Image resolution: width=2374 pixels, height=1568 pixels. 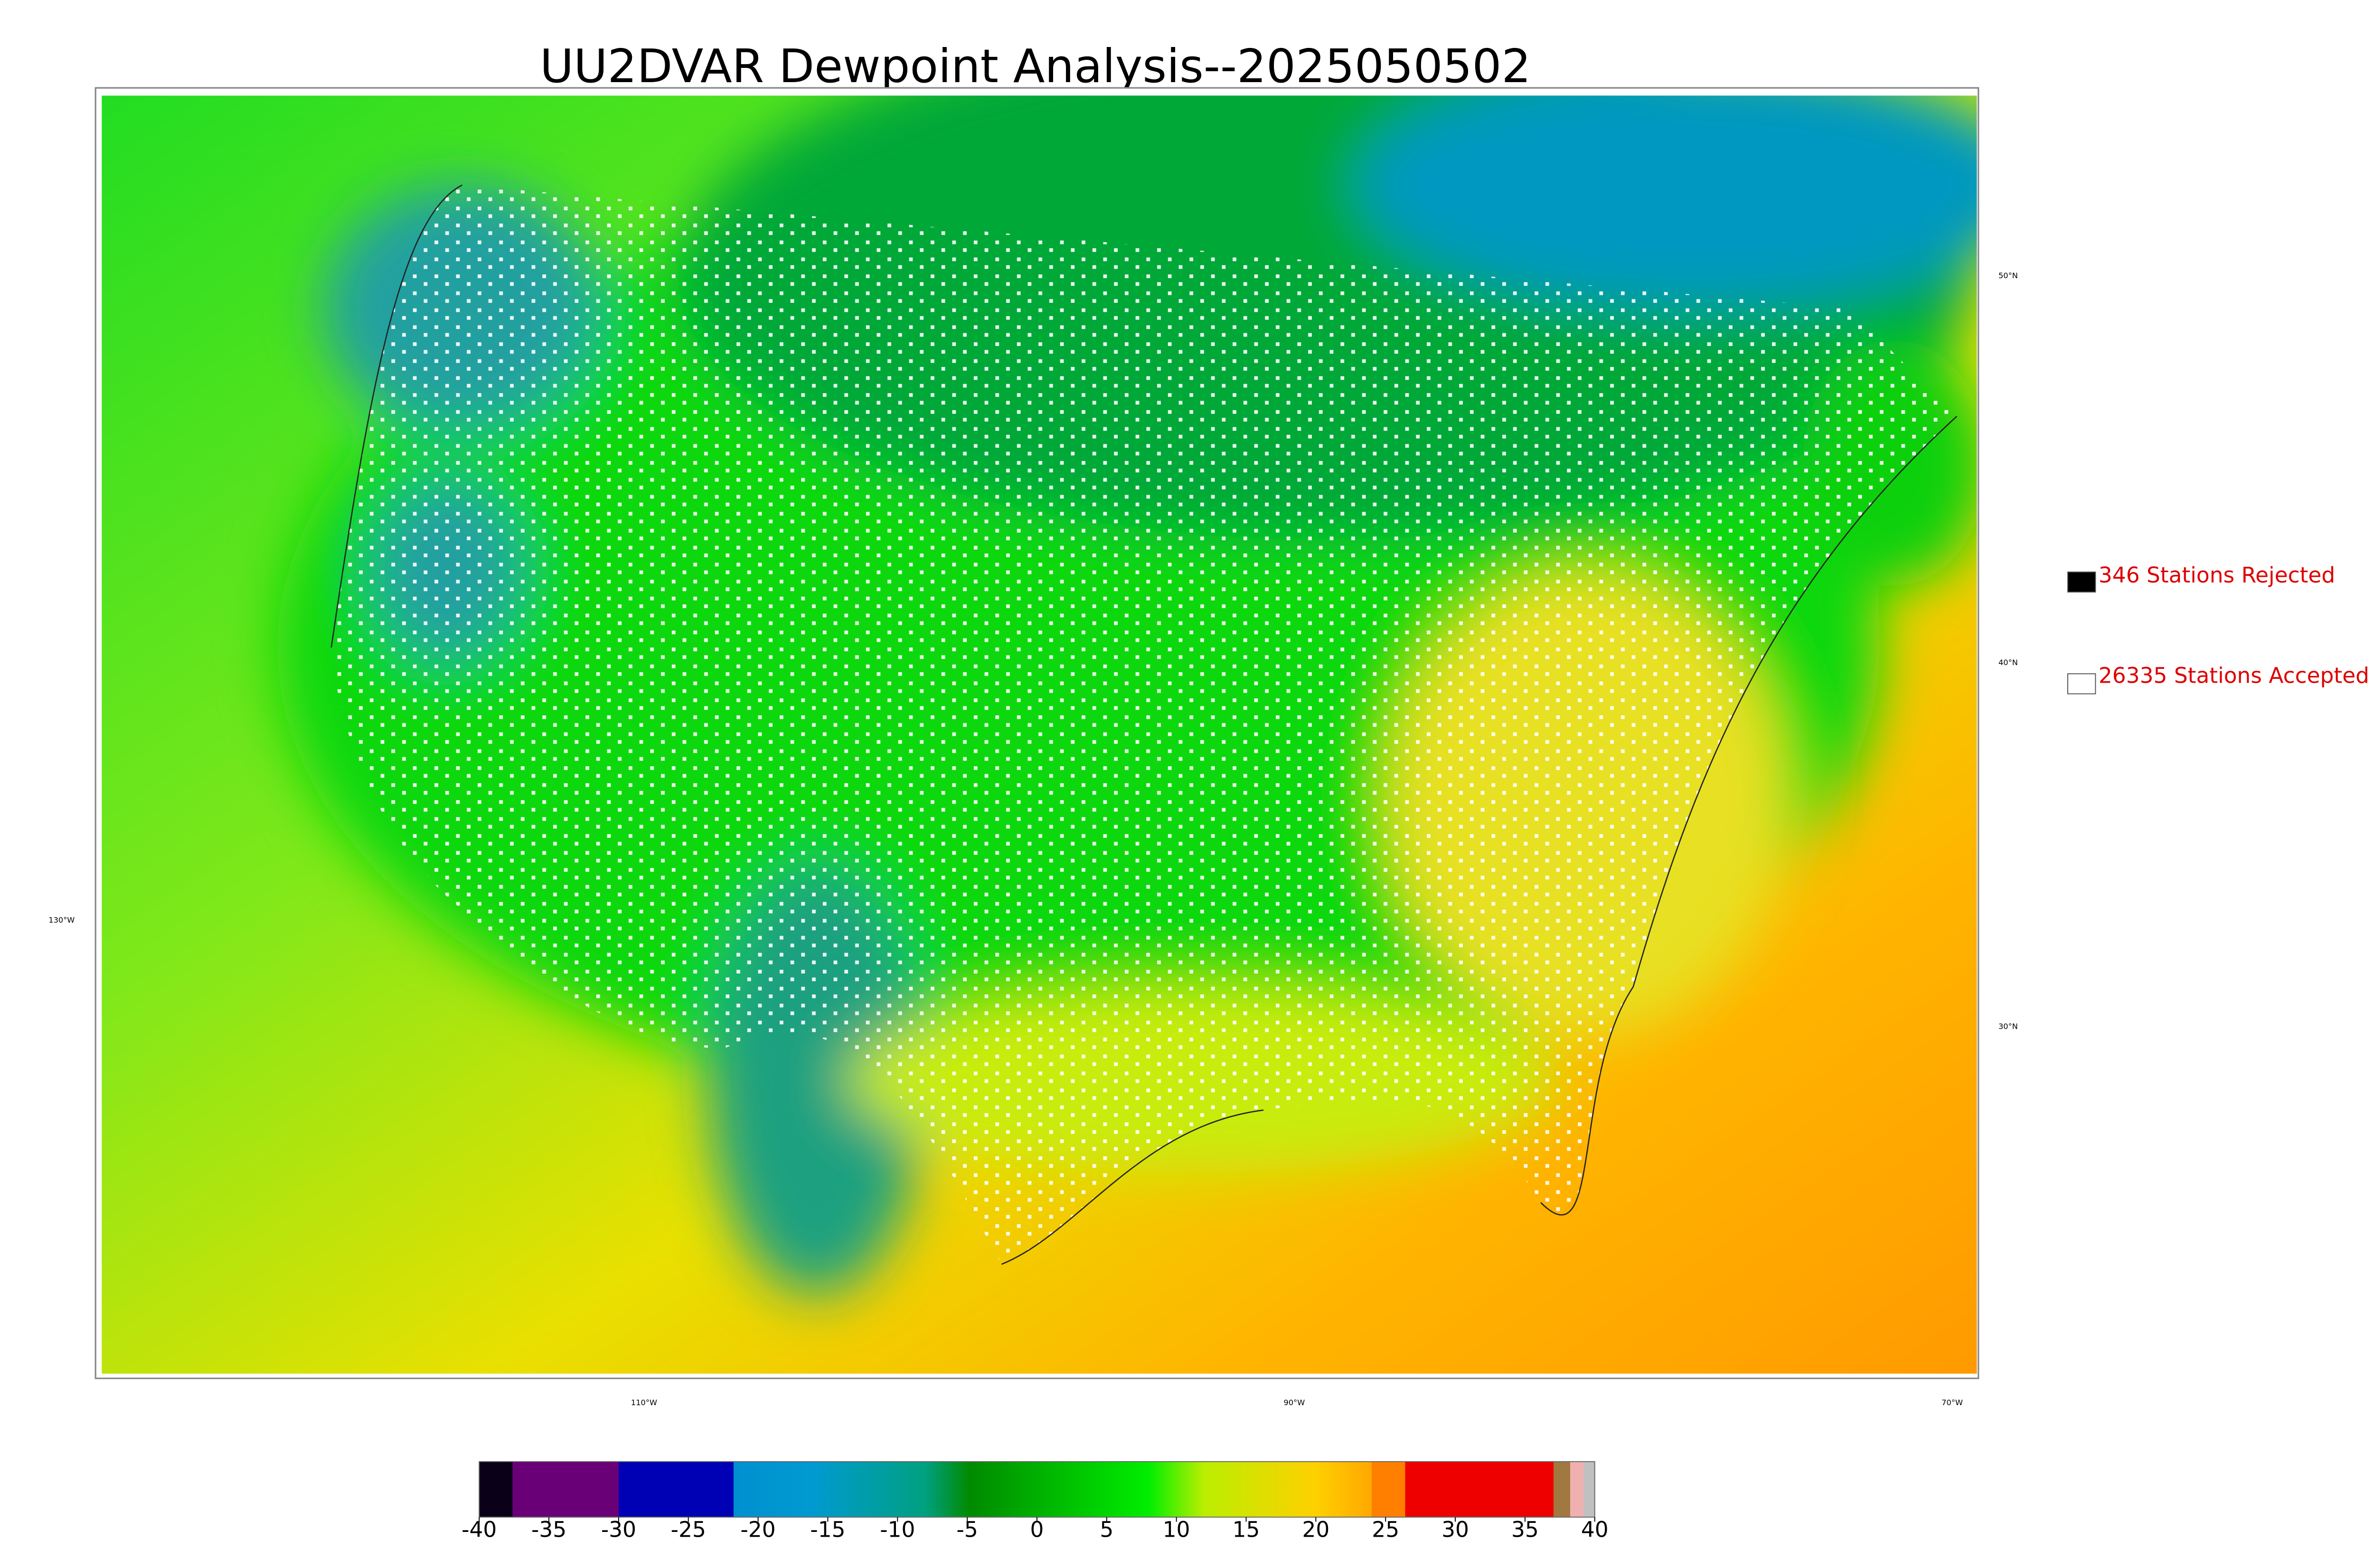 What do you see at coordinates (1952, 1403) in the screenshot?
I see `lon-label: 70°W` at bounding box center [1952, 1403].